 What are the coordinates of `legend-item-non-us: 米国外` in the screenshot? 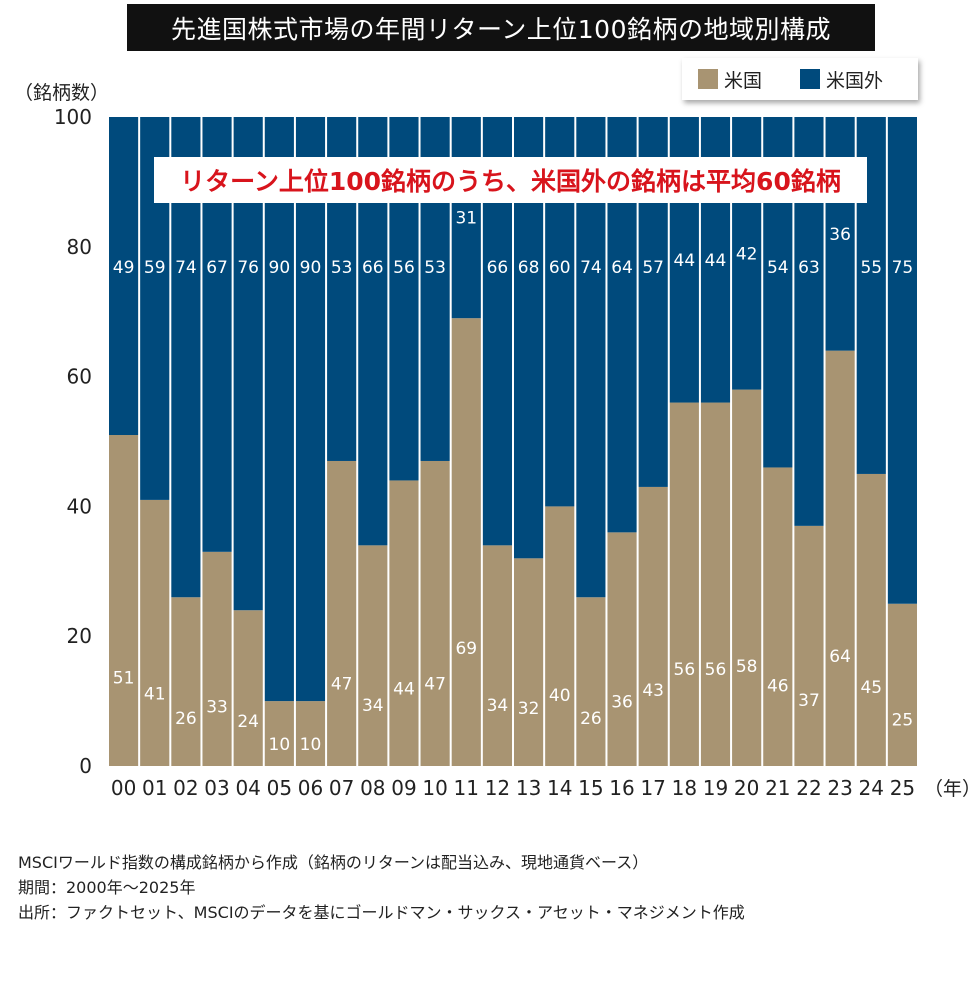 It's located at (841, 79).